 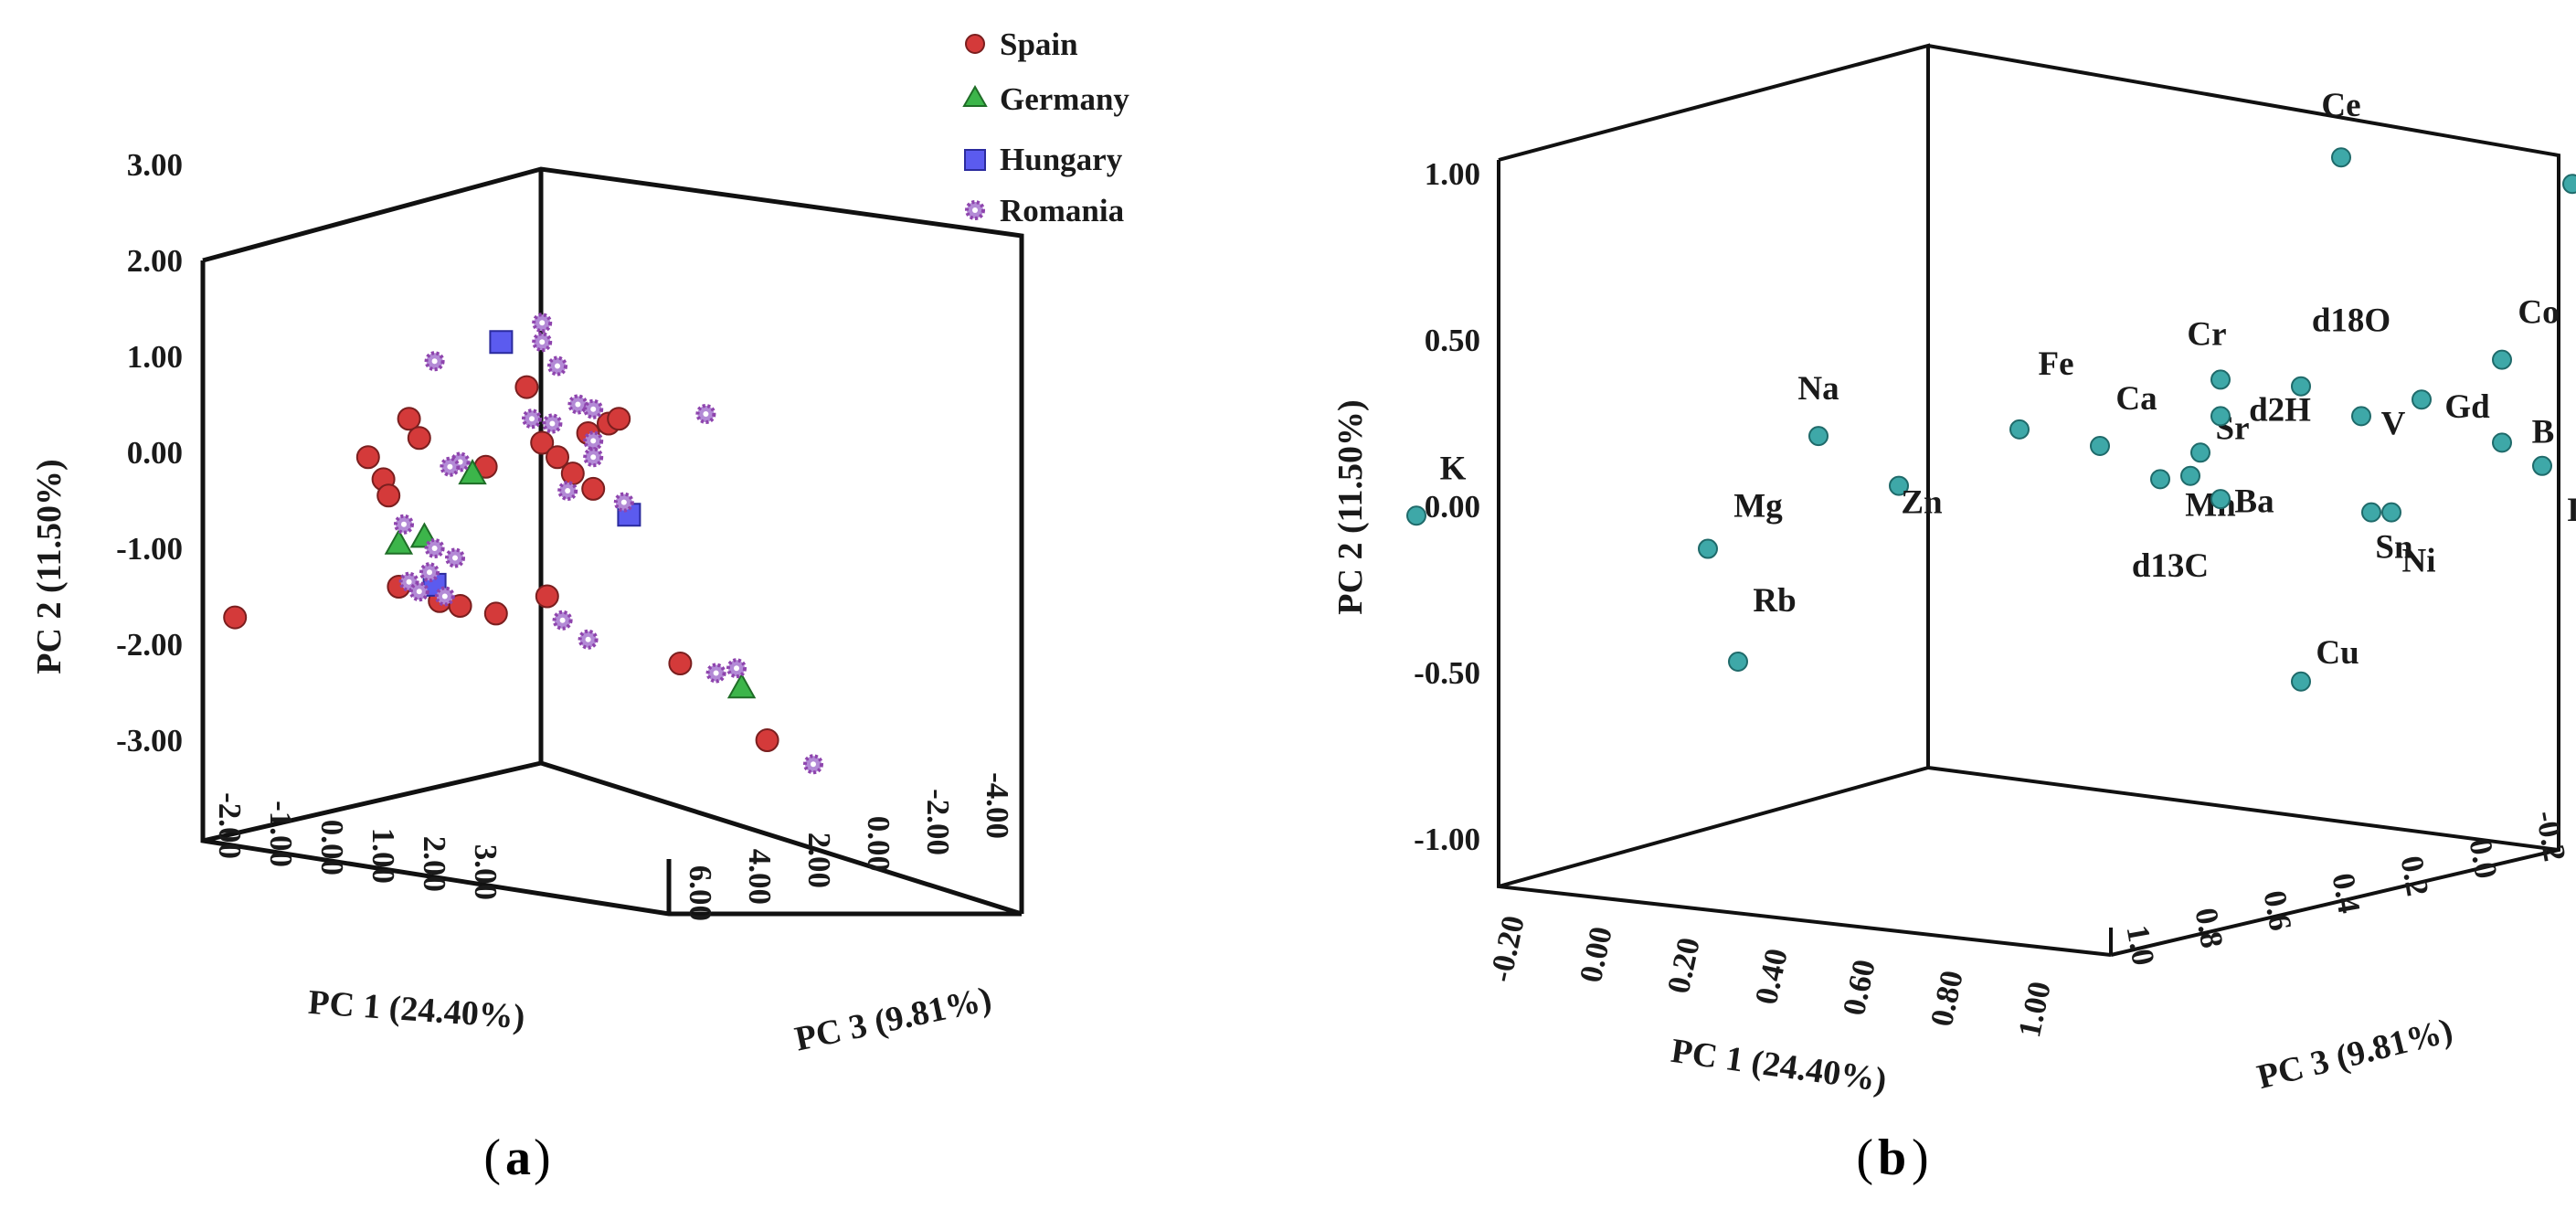 I want to click on point-zn: Zn, so click(x=1916, y=498).